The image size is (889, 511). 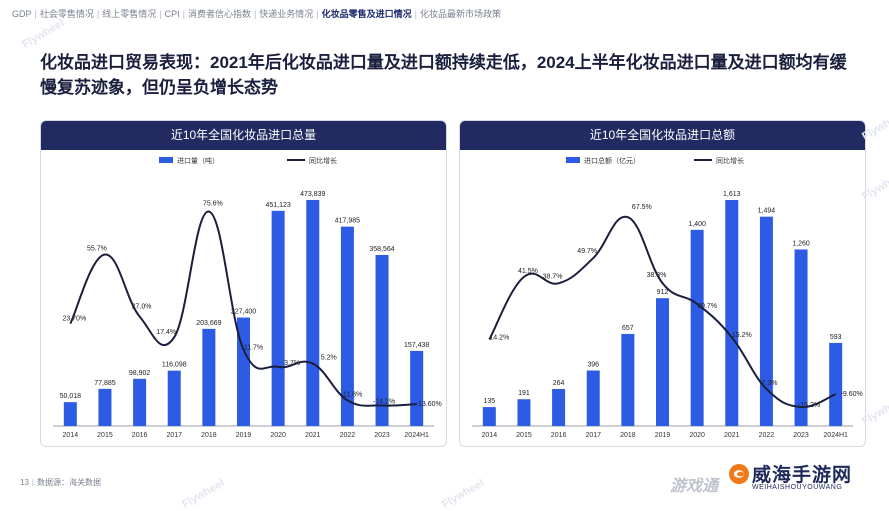 I want to click on bar-value-label: 657, so click(x=628, y=328).